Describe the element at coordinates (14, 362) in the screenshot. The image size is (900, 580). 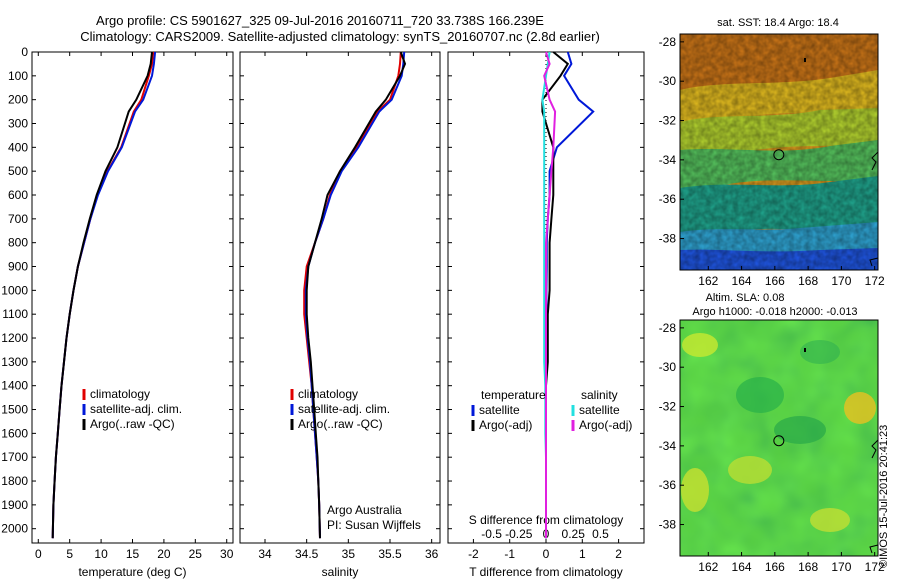
I see `depth-tick-label: 1300` at that location.